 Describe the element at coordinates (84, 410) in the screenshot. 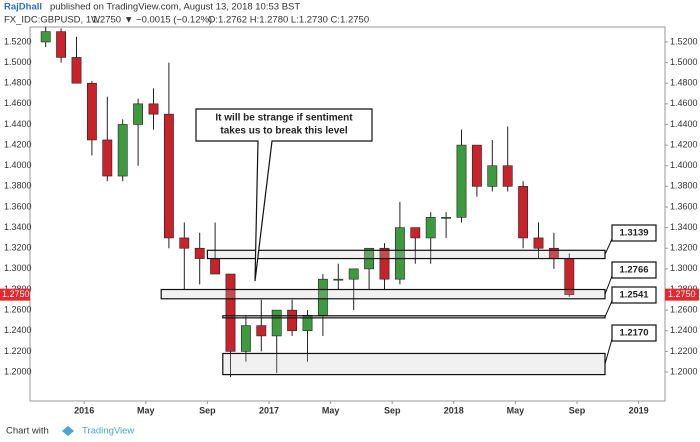

I see `x-tick-label: 2016` at that location.